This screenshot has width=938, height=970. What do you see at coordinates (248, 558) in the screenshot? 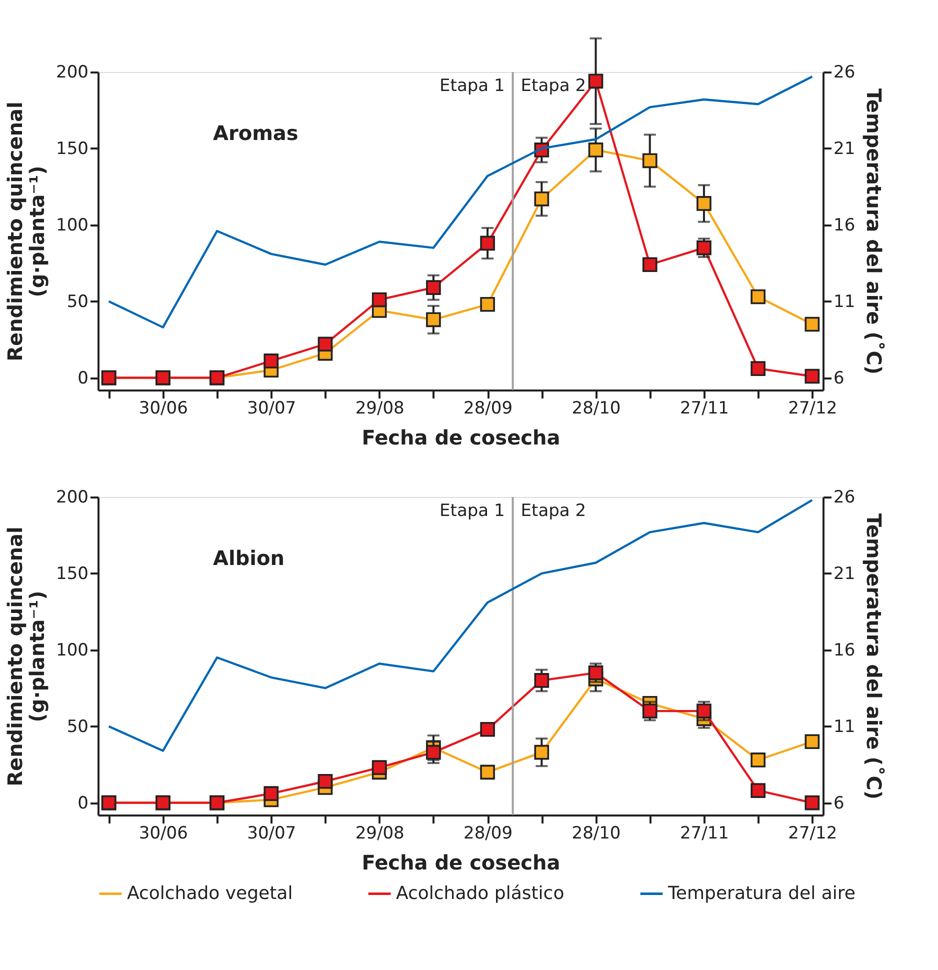
I see `text: Albion` at bounding box center [248, 558].